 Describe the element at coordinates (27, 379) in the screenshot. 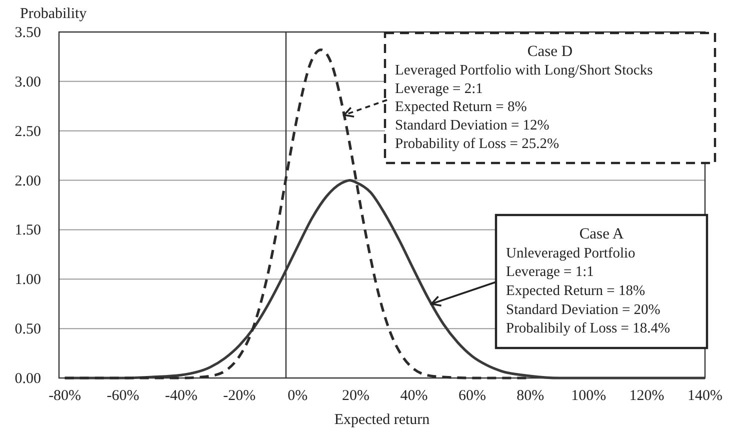

I see `y-tick-label: 0.00` at that location.